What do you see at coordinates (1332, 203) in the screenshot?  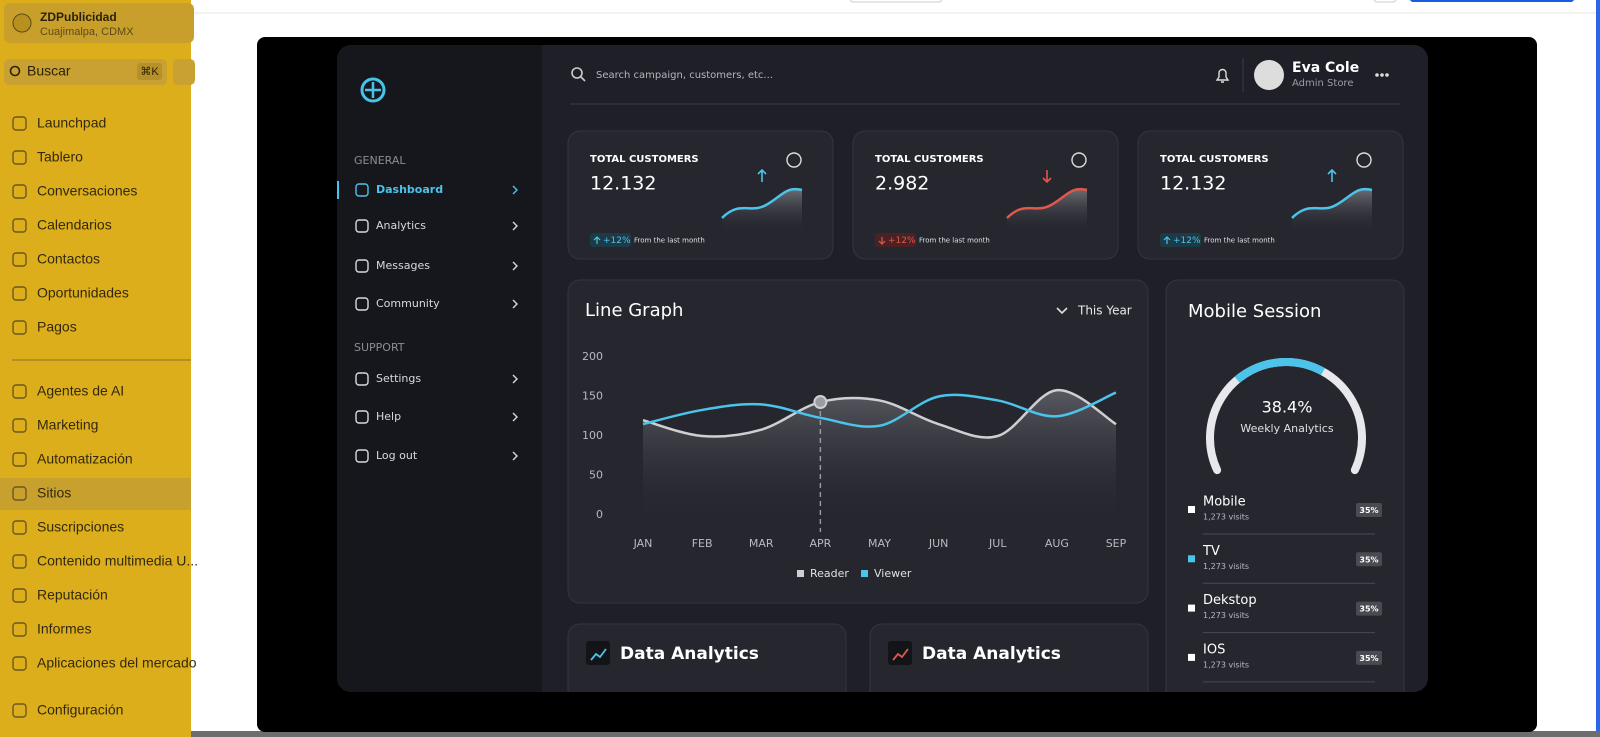 I see `sparkline` at bounding box center [1332, 203].